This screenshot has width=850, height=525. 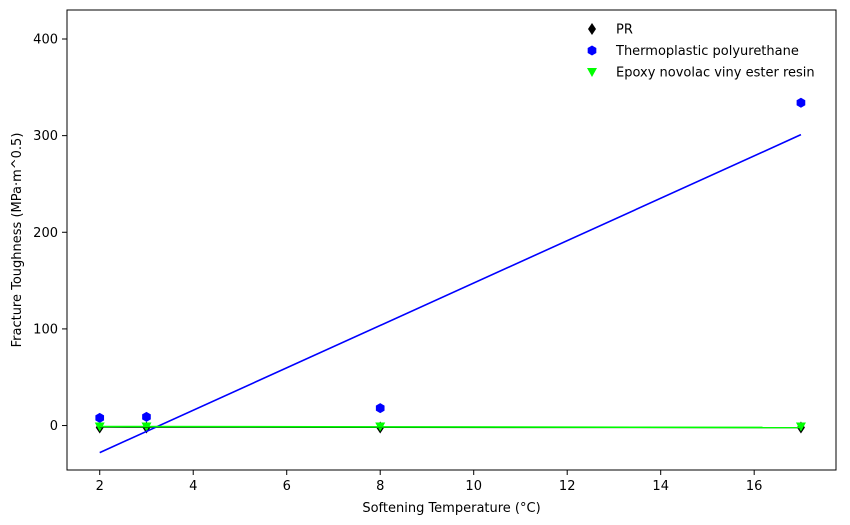 What do you see at coordinates (624, 30) in the screenshot?
I see `legend-label: PR` at bounding box center [624, 30].